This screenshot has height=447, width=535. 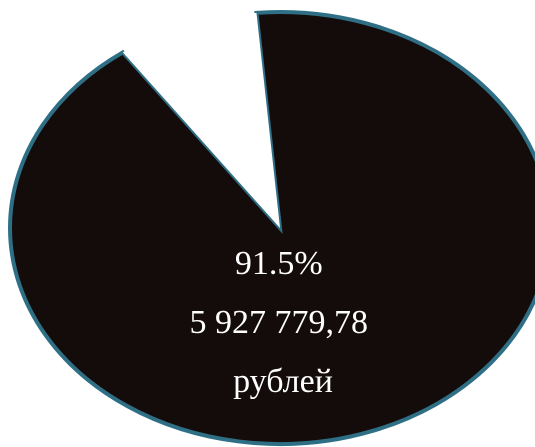 I want to click on slice-label-amount: 5 927 779,78, so click(x=279, y=322).